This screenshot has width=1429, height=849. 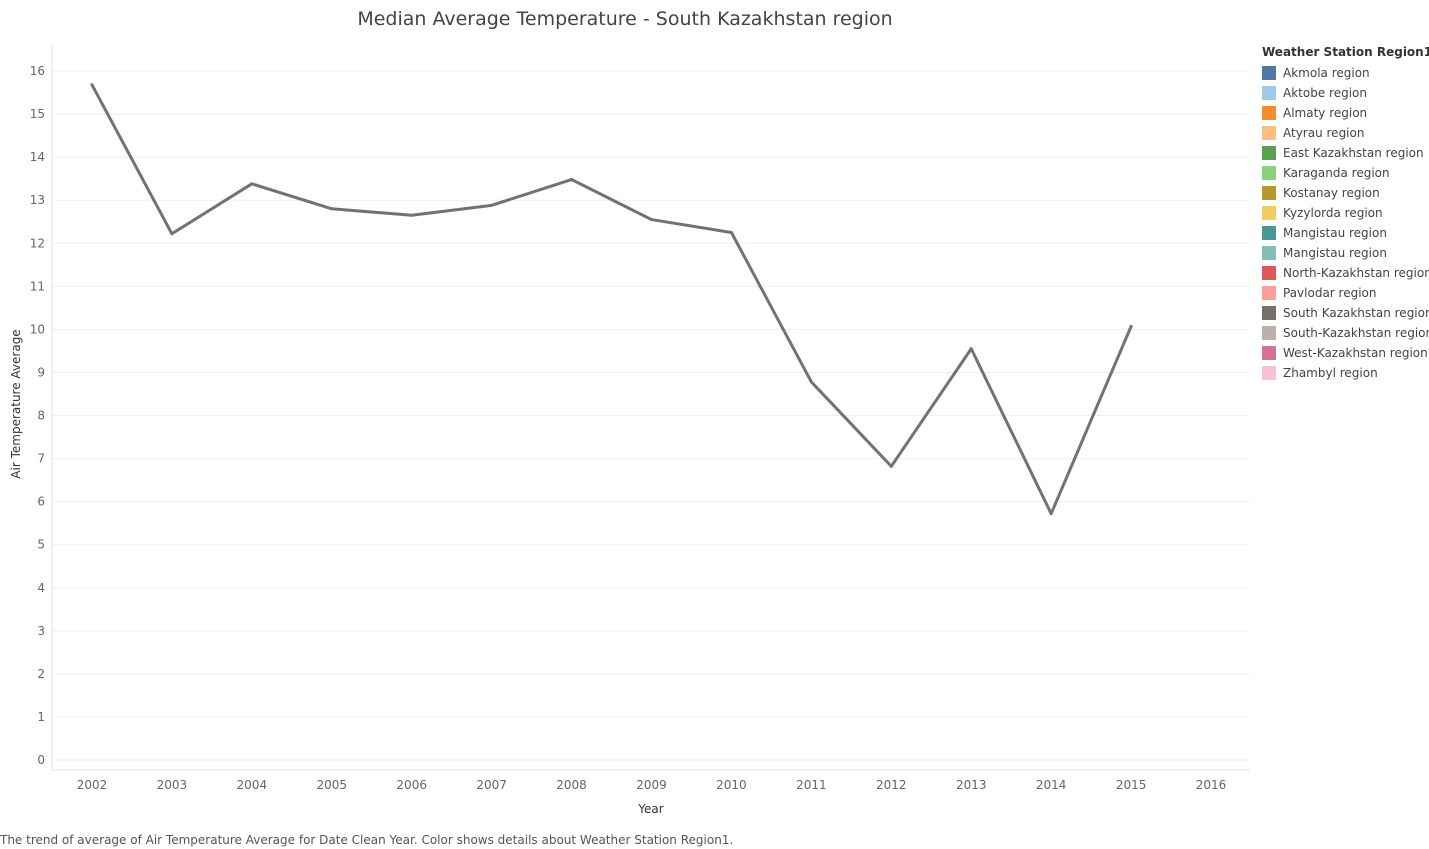 I want to click on legend-label: Zhambyl region, so click(x=1330, y=373).